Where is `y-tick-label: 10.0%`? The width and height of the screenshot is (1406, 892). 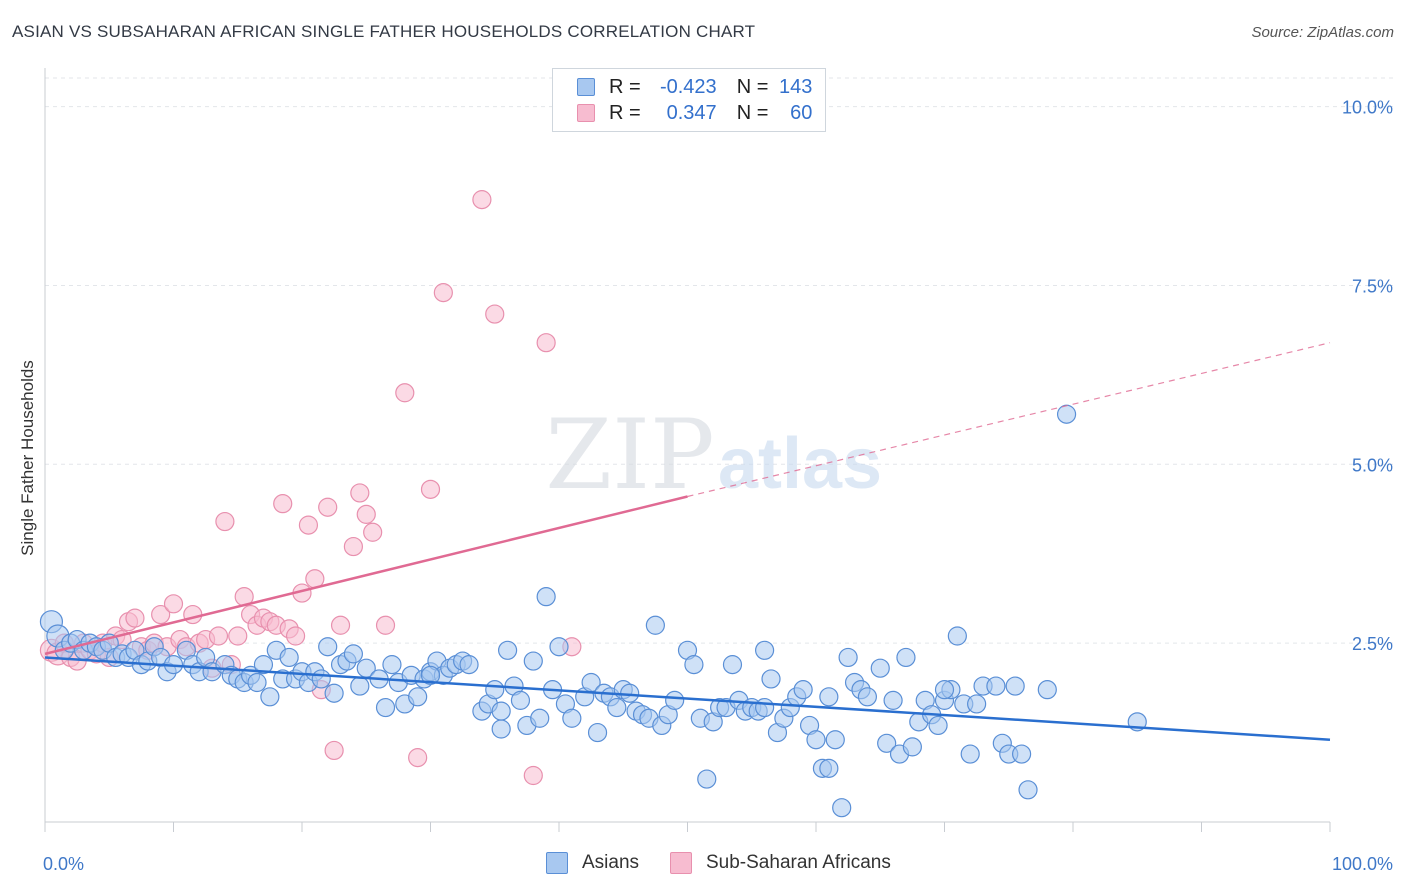 y-tick-label: 10.0% is located at coordinates (1367, 108).